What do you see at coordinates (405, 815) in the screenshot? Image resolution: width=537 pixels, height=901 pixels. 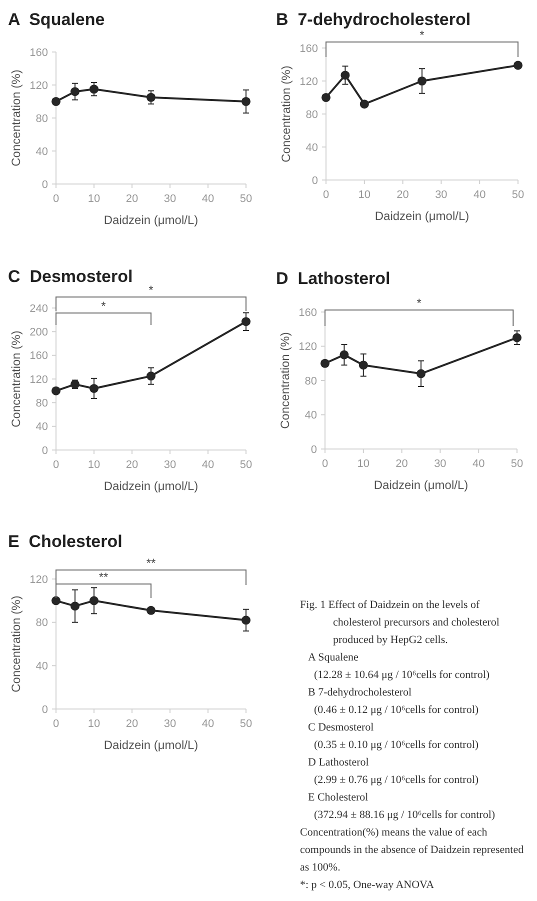 I see `text: (372.94 ± 88.16 μg / 10⁶cells for control)` at bounding box center [405, 815].